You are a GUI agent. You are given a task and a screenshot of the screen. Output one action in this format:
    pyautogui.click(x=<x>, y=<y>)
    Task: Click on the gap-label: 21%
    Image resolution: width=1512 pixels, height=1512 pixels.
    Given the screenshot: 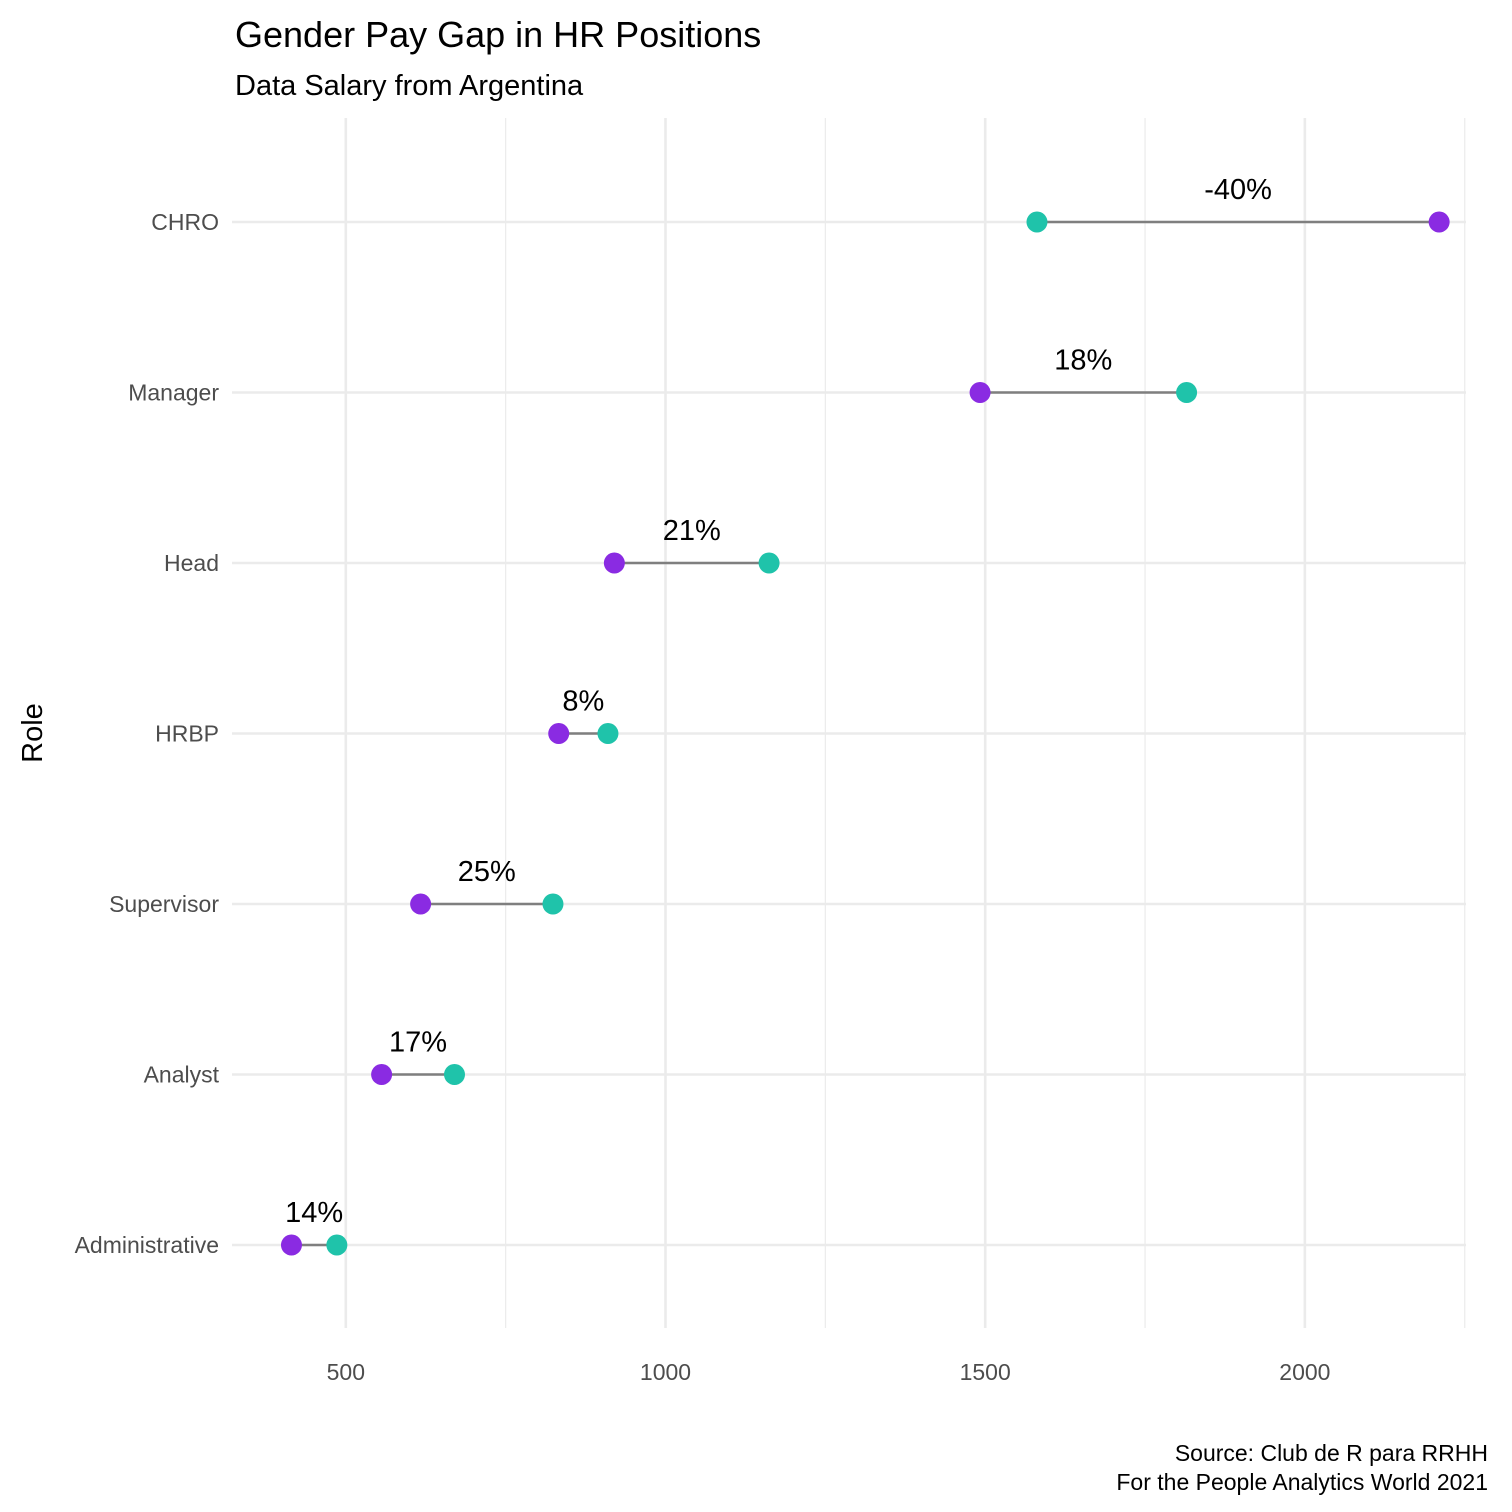 What is the action you would take?
    pyautogui.click(x=692, y=531)
    